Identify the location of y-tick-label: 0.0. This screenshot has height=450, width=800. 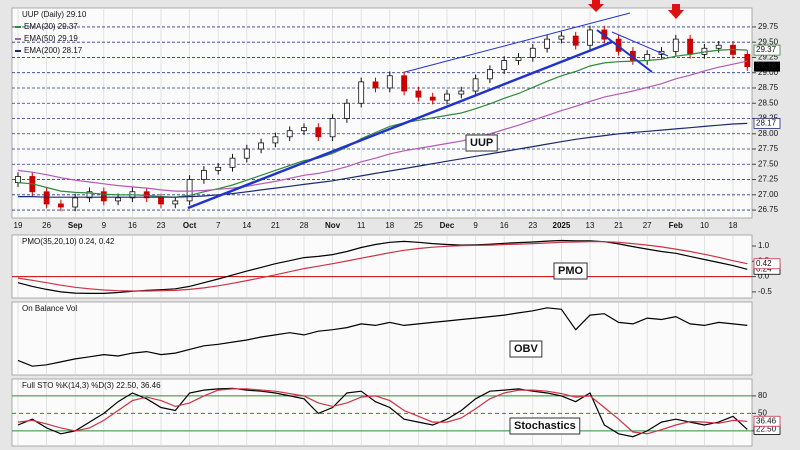
(764, 276).